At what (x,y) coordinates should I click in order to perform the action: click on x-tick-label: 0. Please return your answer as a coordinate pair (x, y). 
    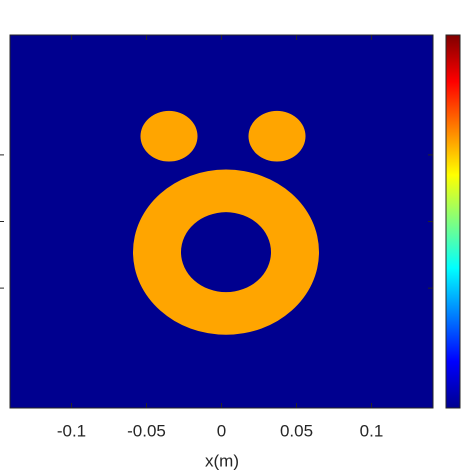
    Looking at the image, I should click on (221, 430).